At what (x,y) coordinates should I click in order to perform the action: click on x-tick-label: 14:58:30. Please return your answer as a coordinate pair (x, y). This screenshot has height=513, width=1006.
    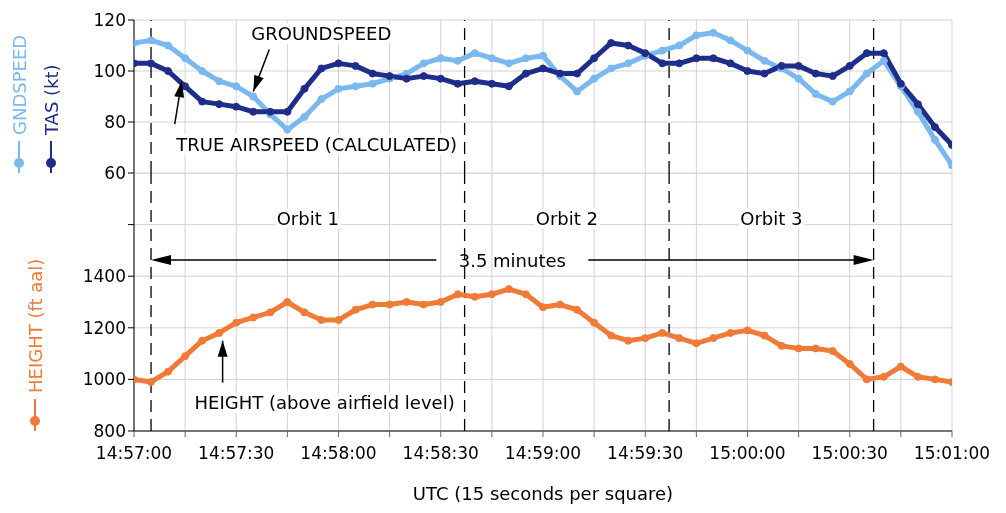
    Looking at the image, I should click on (440, 453).